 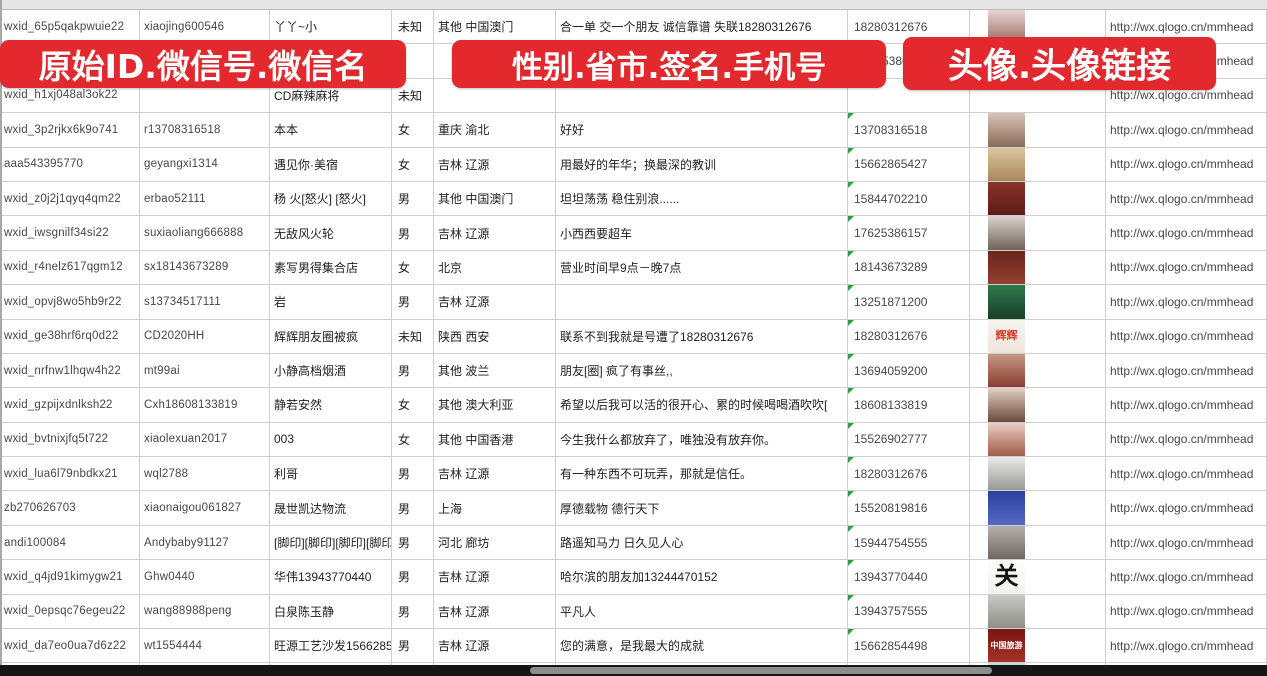 I want to click on scrollbar-thumb, so click(x=761, y=670).